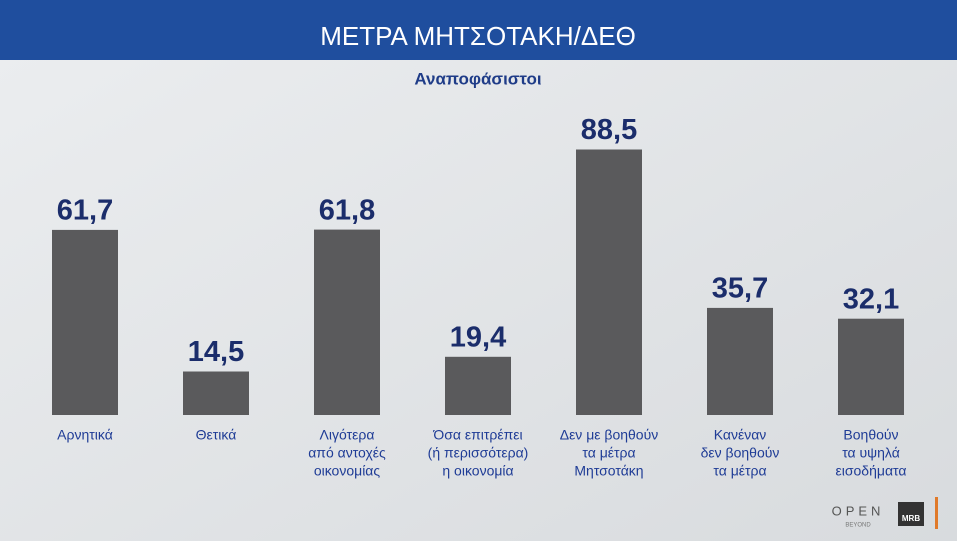 This screenshot has height=541, width=957. I want to click on header-bar, so click(478, 30).